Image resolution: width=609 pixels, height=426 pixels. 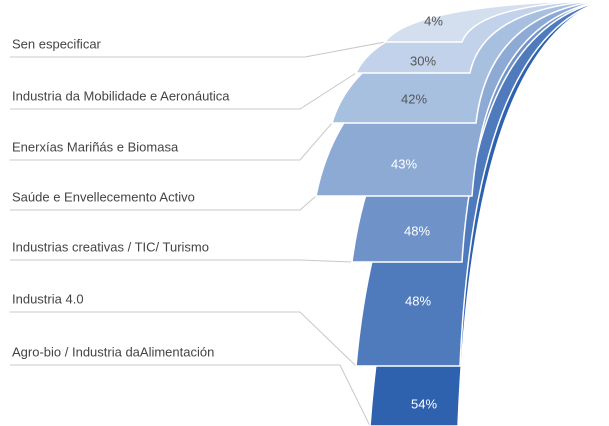 What do you see at coordinates (113, 351) in the screenshot?
I see `category-label: Agro-bio / Industria daAlimentación` at bounding box center [113, 351].